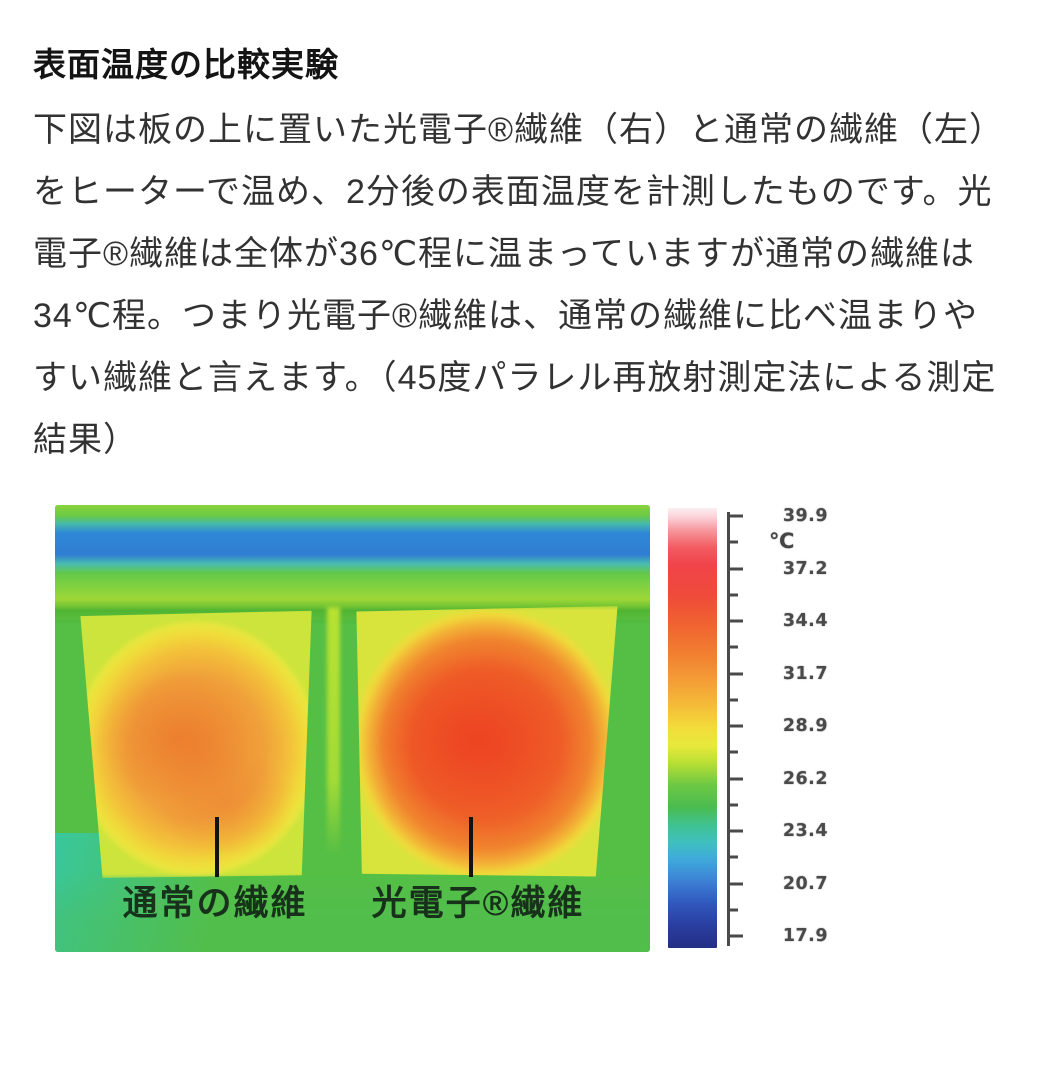  I want to click on temperature-scale-ruler, so click(736, 729).